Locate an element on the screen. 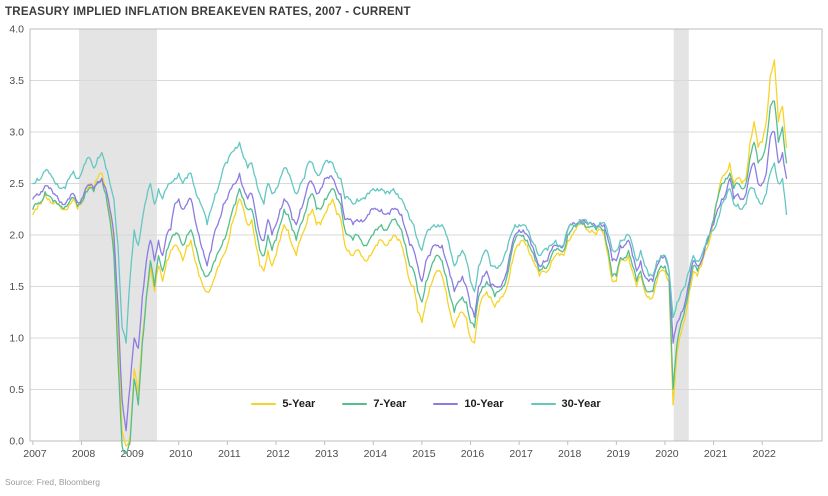 The height and width of the screenshot is (496, 828). svg-text: 1.0 is located at coordinates (16, 339).